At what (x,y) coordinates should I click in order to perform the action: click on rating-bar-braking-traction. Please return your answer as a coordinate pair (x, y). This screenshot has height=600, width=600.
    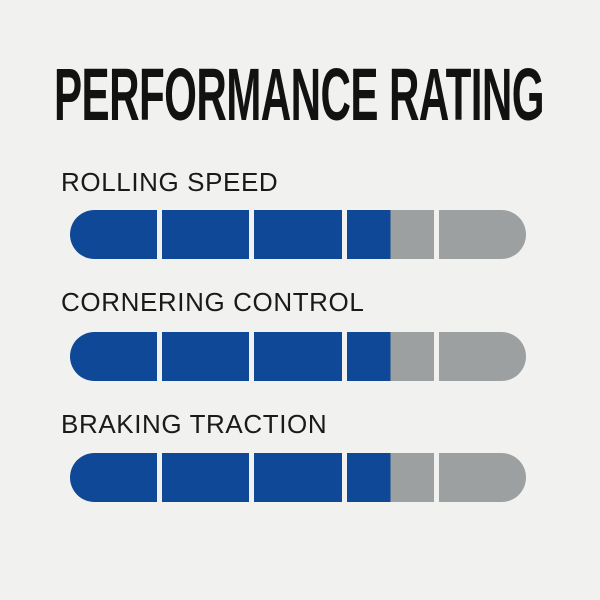
    Looking at the image, I should click on (298, 477).